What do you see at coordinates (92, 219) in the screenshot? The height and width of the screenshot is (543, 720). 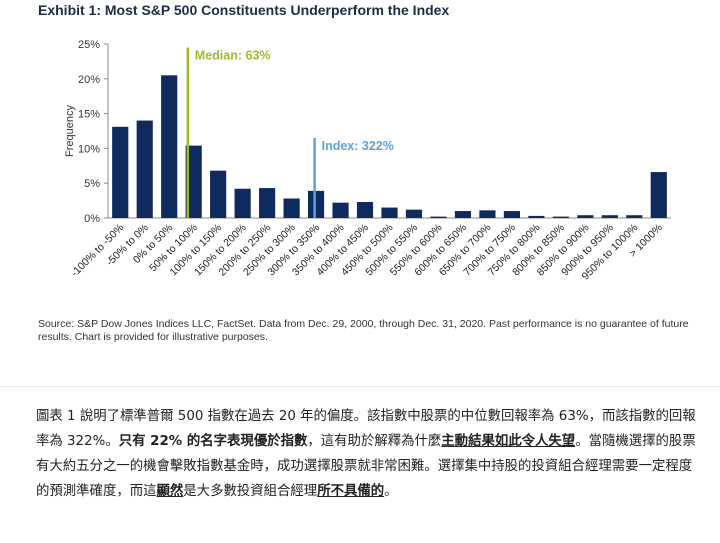 I see `y-tick-label: 0%` at bounding box center [92, 219].